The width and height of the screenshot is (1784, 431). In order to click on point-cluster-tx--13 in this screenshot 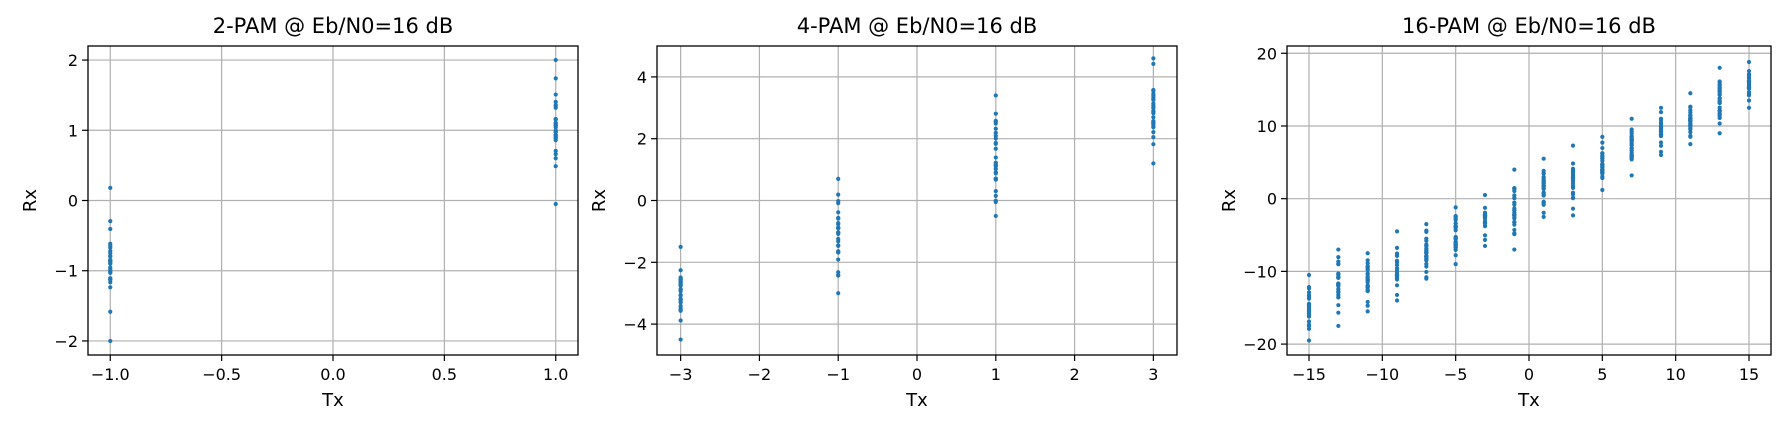, I will do `click(1338, 288)`.